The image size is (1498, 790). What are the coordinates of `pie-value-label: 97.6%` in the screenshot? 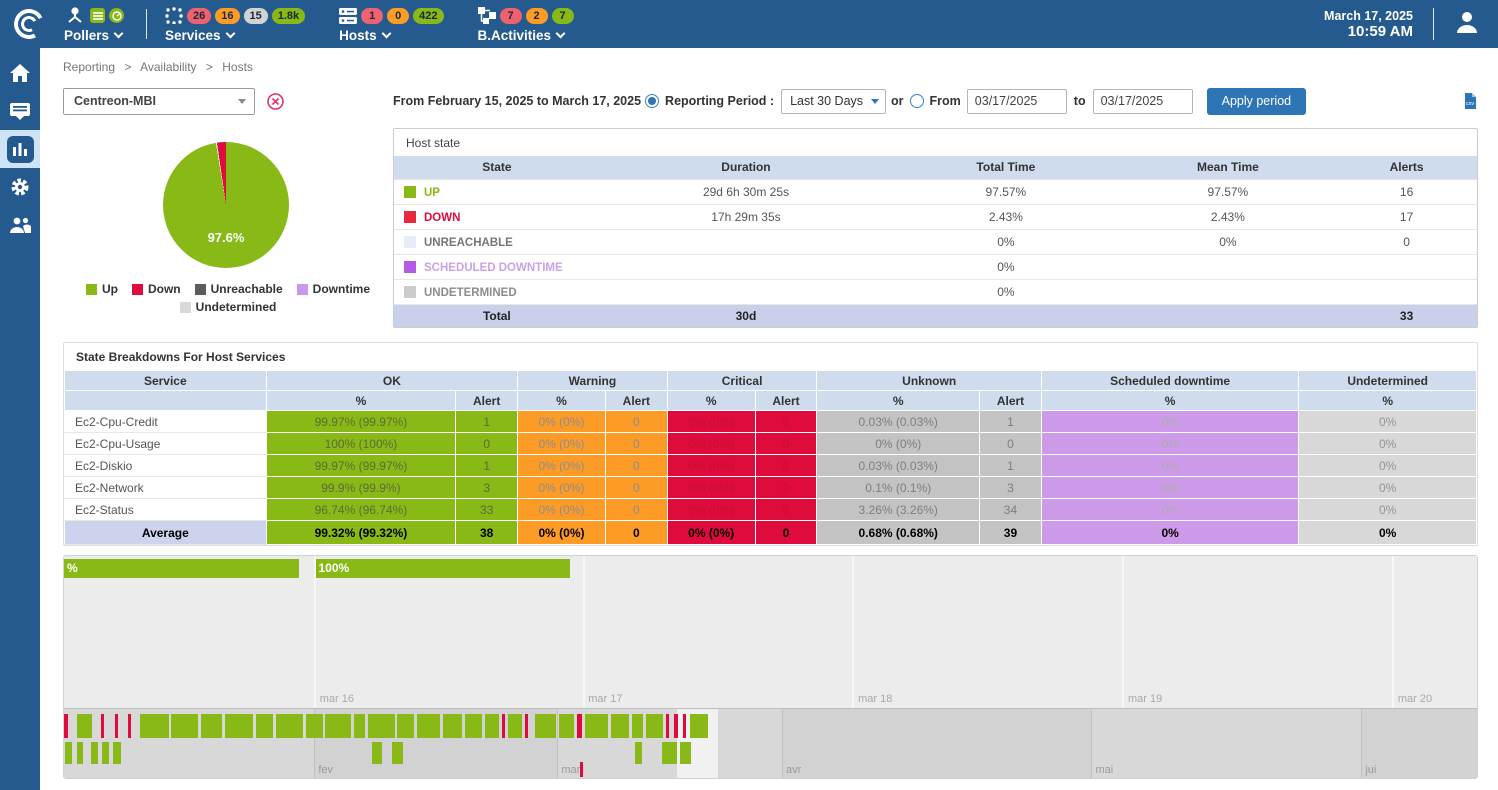 It's located at (226, 237).